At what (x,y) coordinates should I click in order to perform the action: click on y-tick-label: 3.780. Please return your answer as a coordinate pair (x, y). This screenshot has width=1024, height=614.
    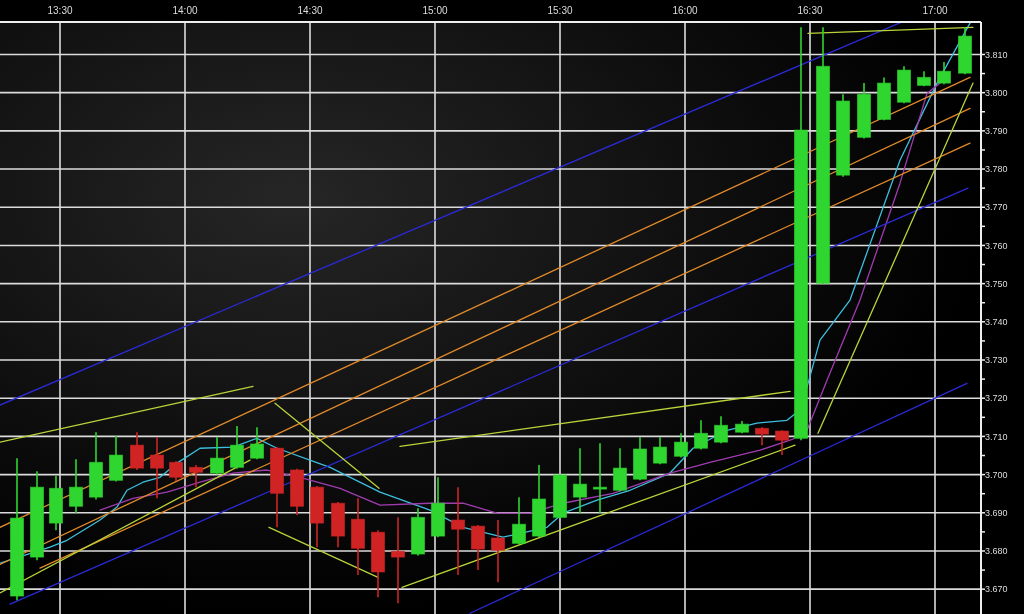
    Looking at the image, I should click on (996, 169).